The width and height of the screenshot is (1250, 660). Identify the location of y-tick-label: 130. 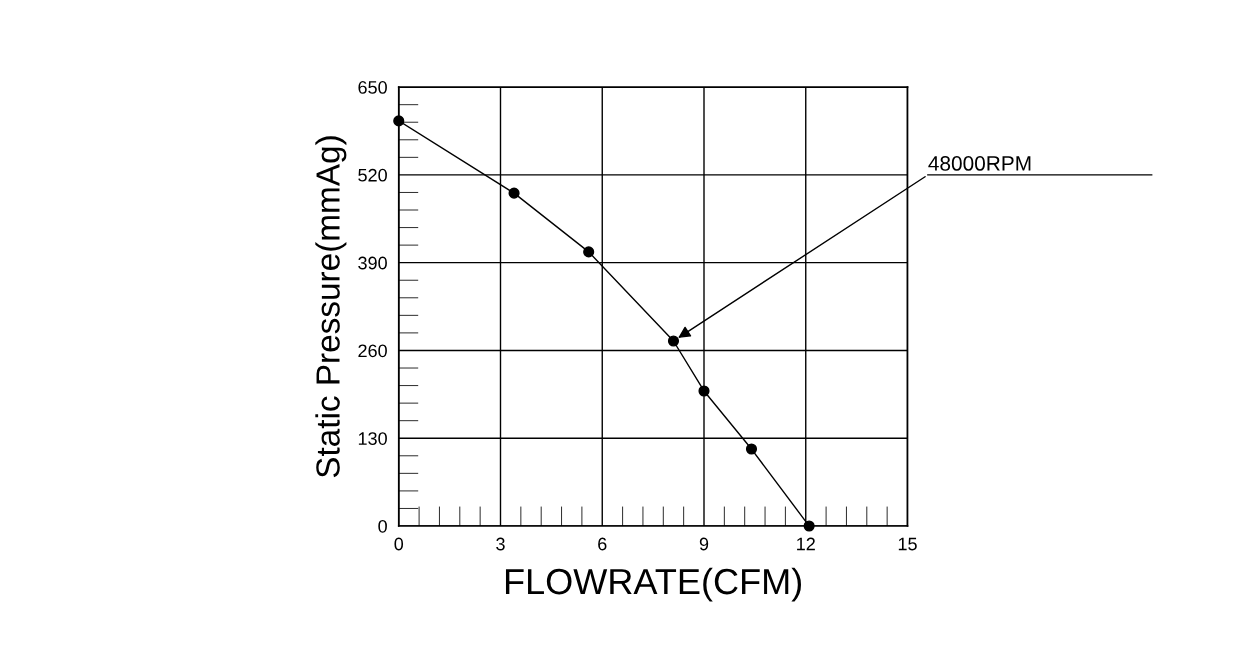
(372, 438).